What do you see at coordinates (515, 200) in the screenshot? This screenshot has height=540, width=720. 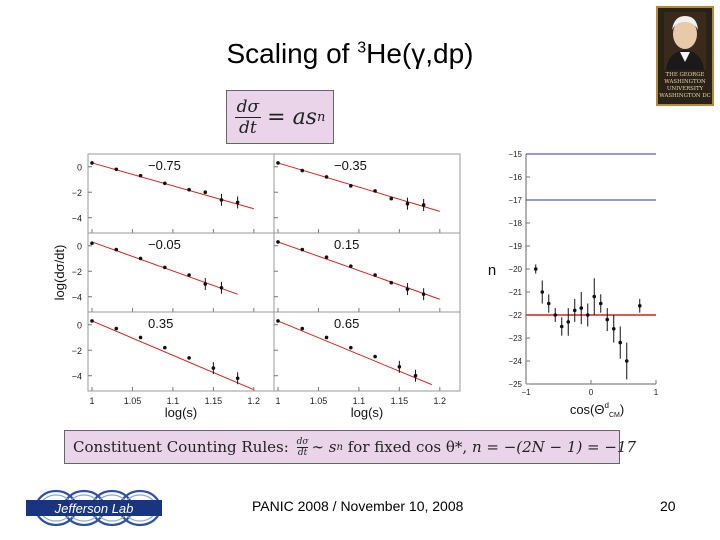 I see `y-tick-label: −17` at bounding box center [515, 200].